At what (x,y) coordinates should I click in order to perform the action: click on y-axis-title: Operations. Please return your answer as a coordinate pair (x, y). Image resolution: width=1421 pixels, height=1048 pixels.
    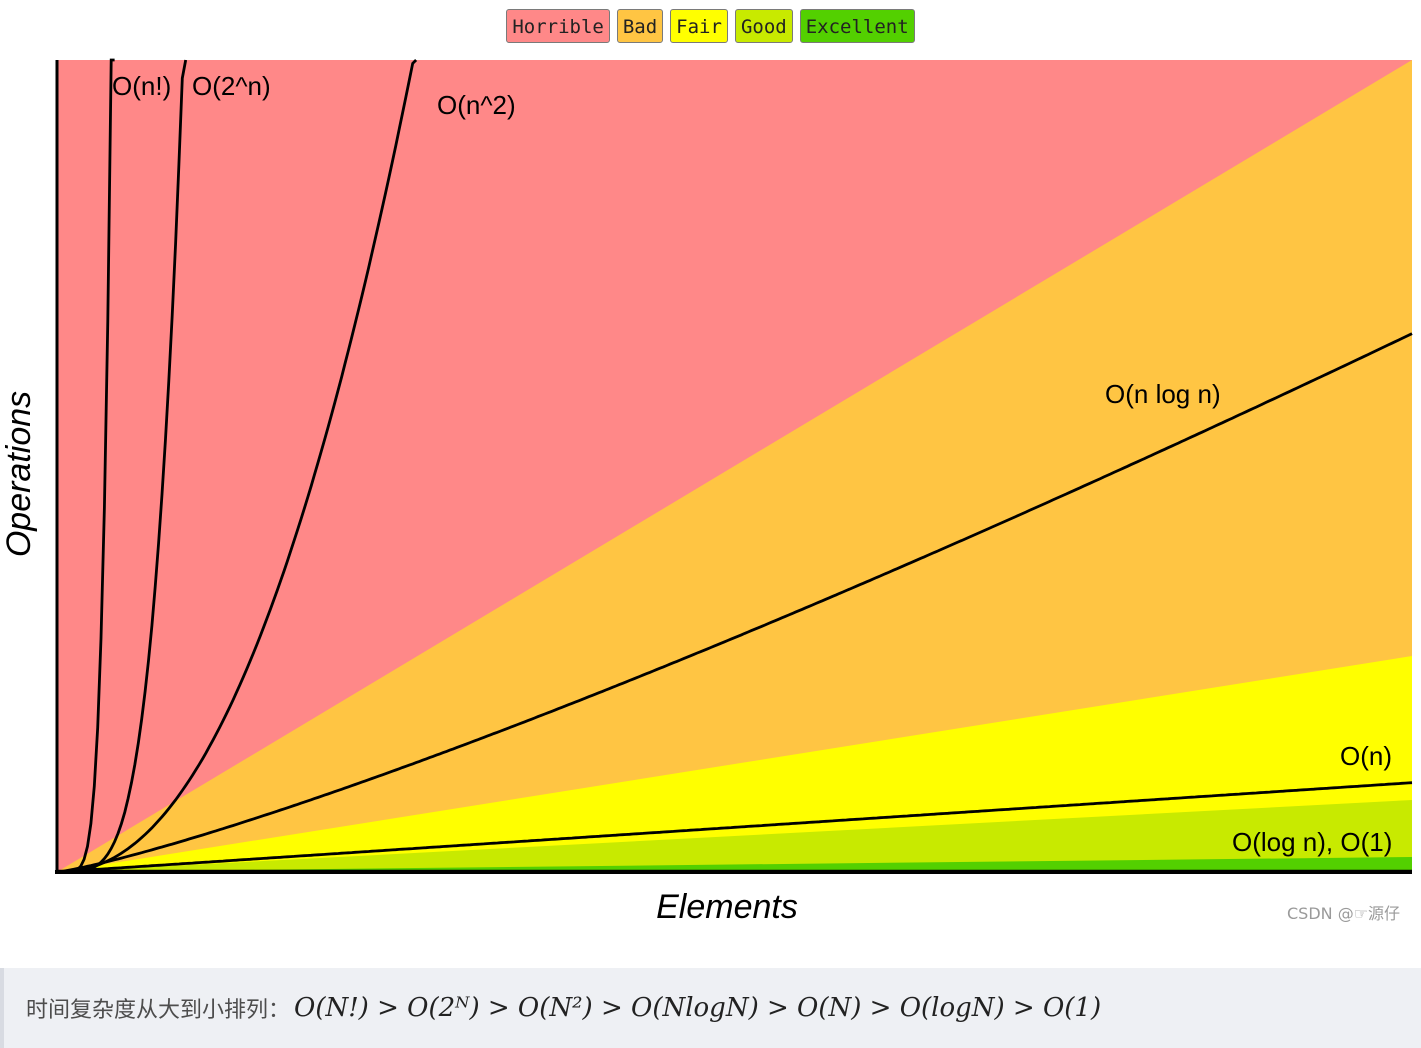
    Looking at the image, I should click on (19, 474).